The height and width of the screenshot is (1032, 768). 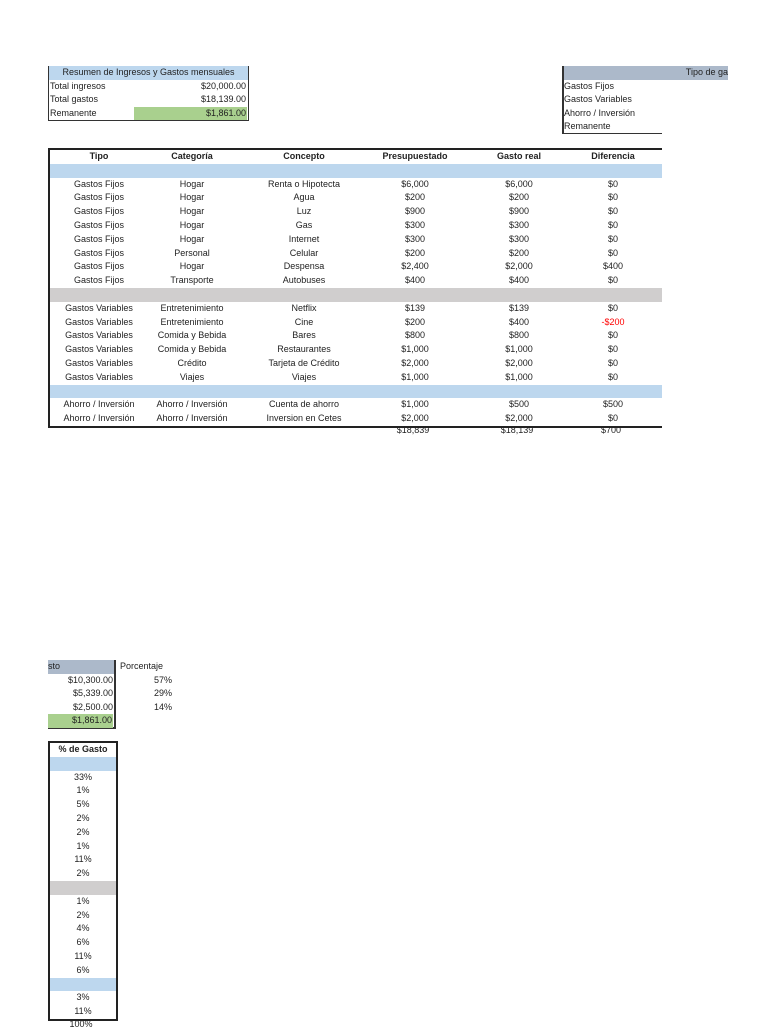 I want to click on summary-label: Total gastos, so click(x=74, y=99).